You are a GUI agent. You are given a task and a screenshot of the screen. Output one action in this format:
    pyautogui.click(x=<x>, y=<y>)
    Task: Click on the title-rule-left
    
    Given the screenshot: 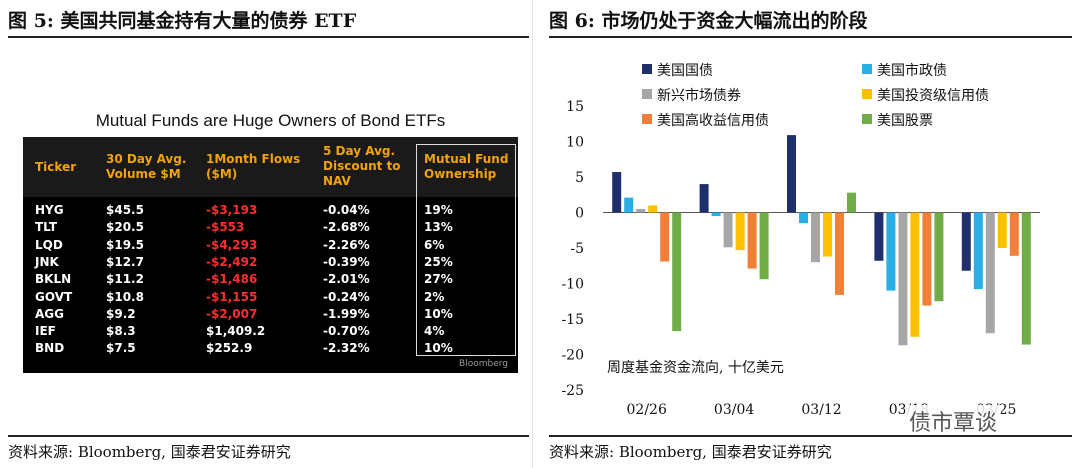 What is the action you would take?
    pyautogui.click(x=268, y=37)
    